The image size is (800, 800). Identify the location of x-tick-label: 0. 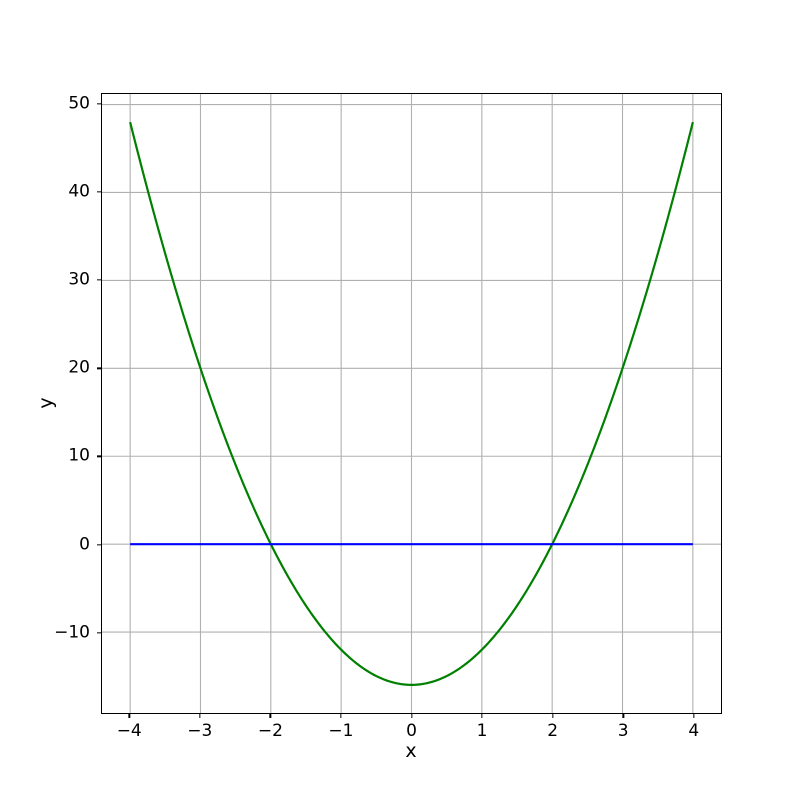
(411, 731).